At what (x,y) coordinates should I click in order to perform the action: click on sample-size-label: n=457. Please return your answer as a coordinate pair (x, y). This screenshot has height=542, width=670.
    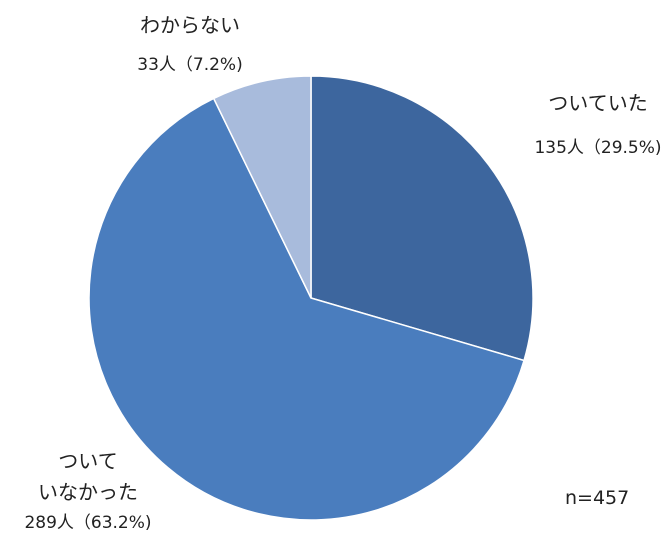
    Looking at the image, I should click on (597, 498).